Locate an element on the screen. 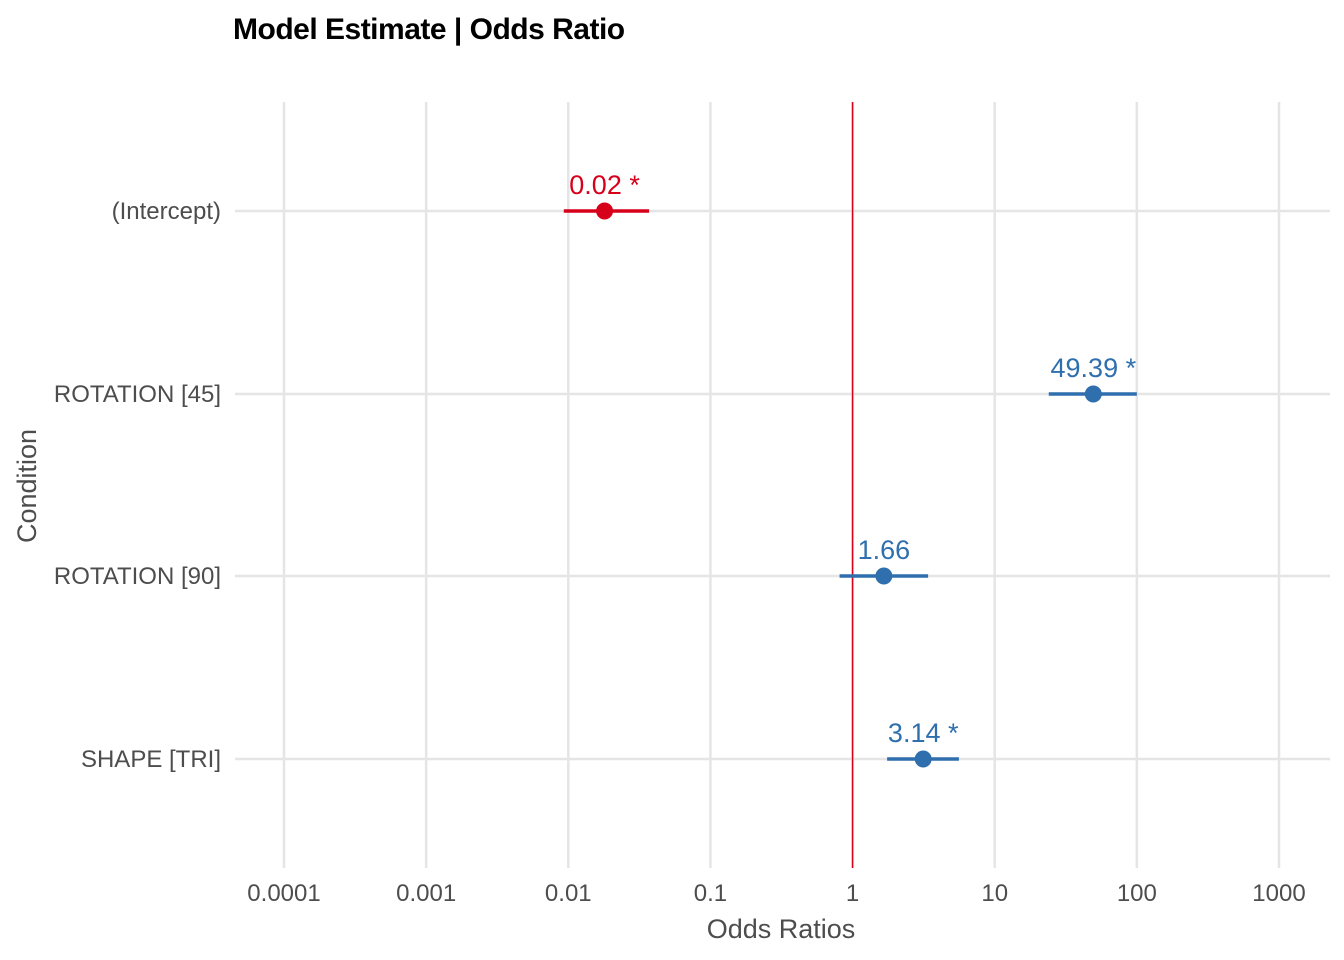 Image resolution: width=1344 pixels, height=960 pixels. y-tick-label: ROTATION [90] is located at coordinates (137, 576).